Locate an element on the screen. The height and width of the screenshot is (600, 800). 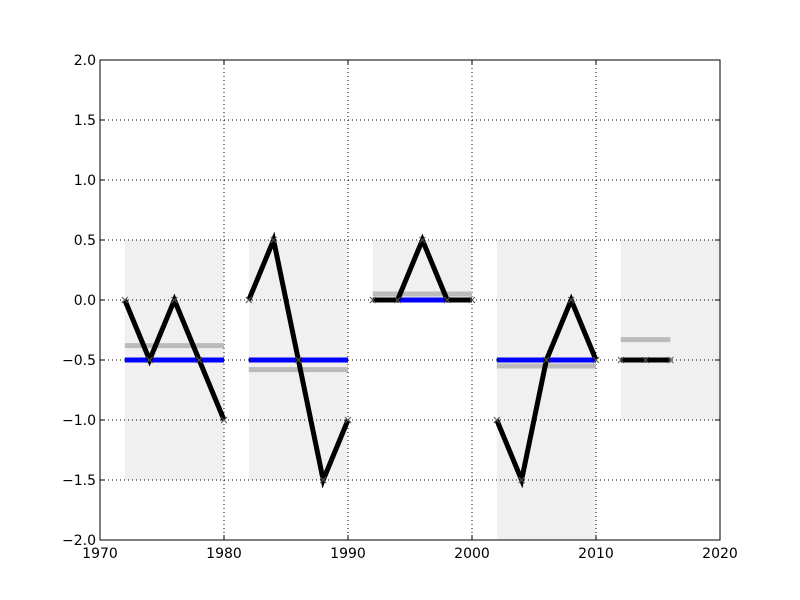
y-tick-label: −1.5 is located at coordinates (79, 481).